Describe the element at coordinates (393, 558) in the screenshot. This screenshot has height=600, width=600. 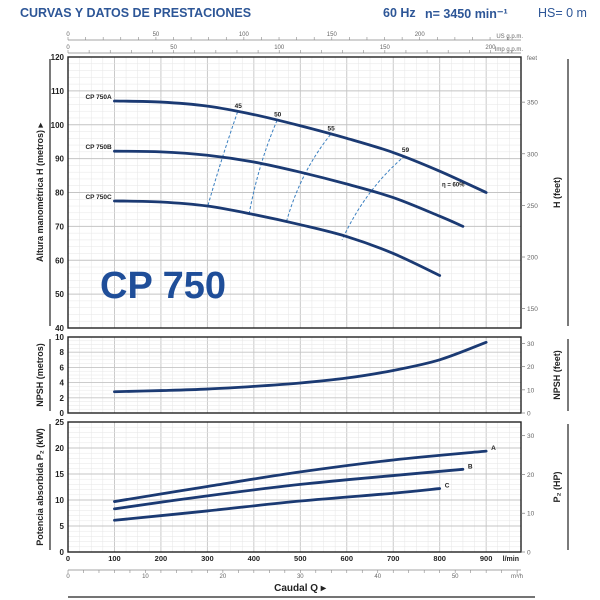
I see `x-tick-label: 700` at that location.